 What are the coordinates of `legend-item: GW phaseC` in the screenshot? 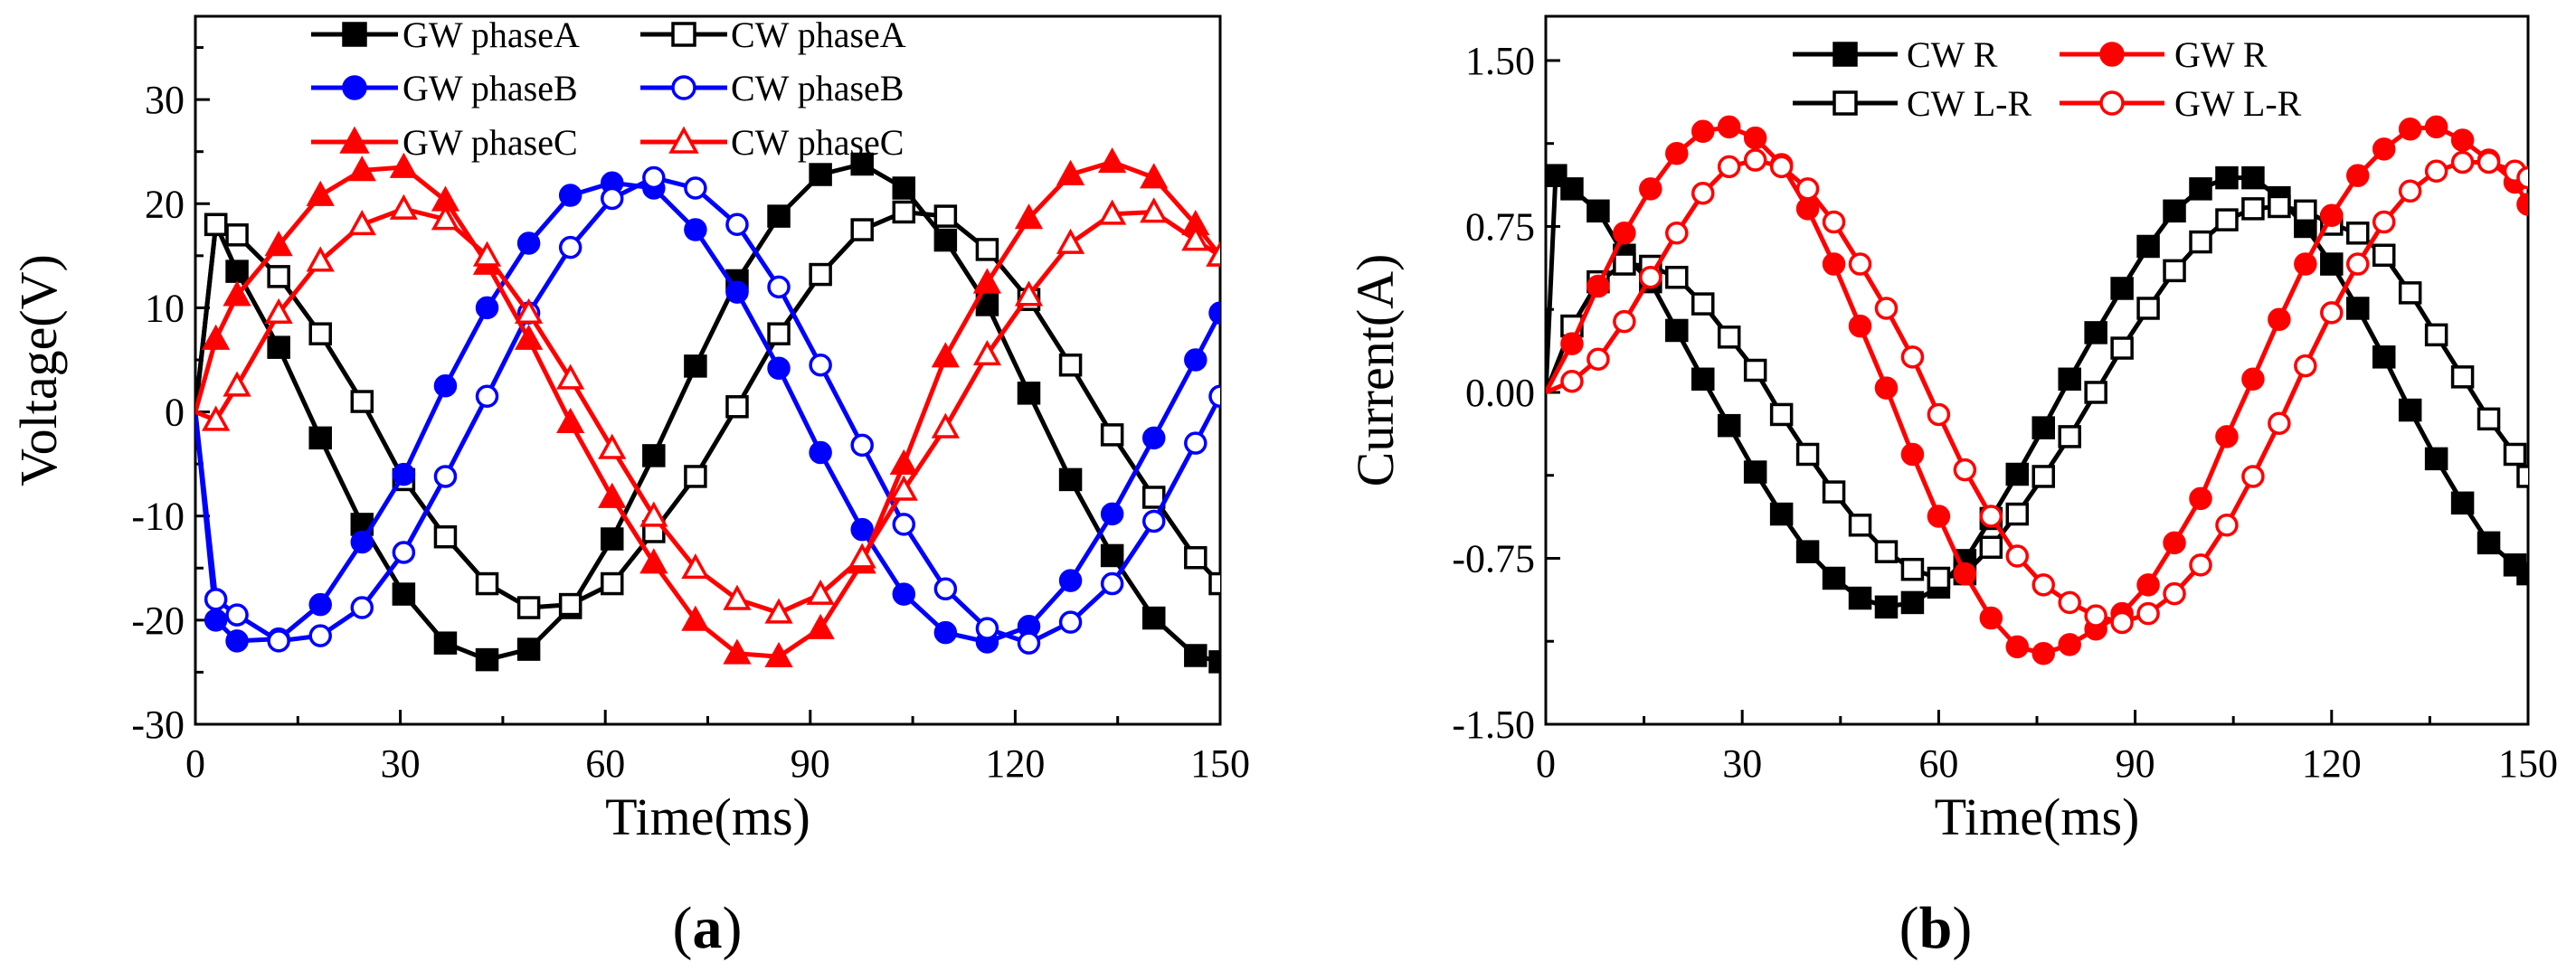 It's located at (444, 142).